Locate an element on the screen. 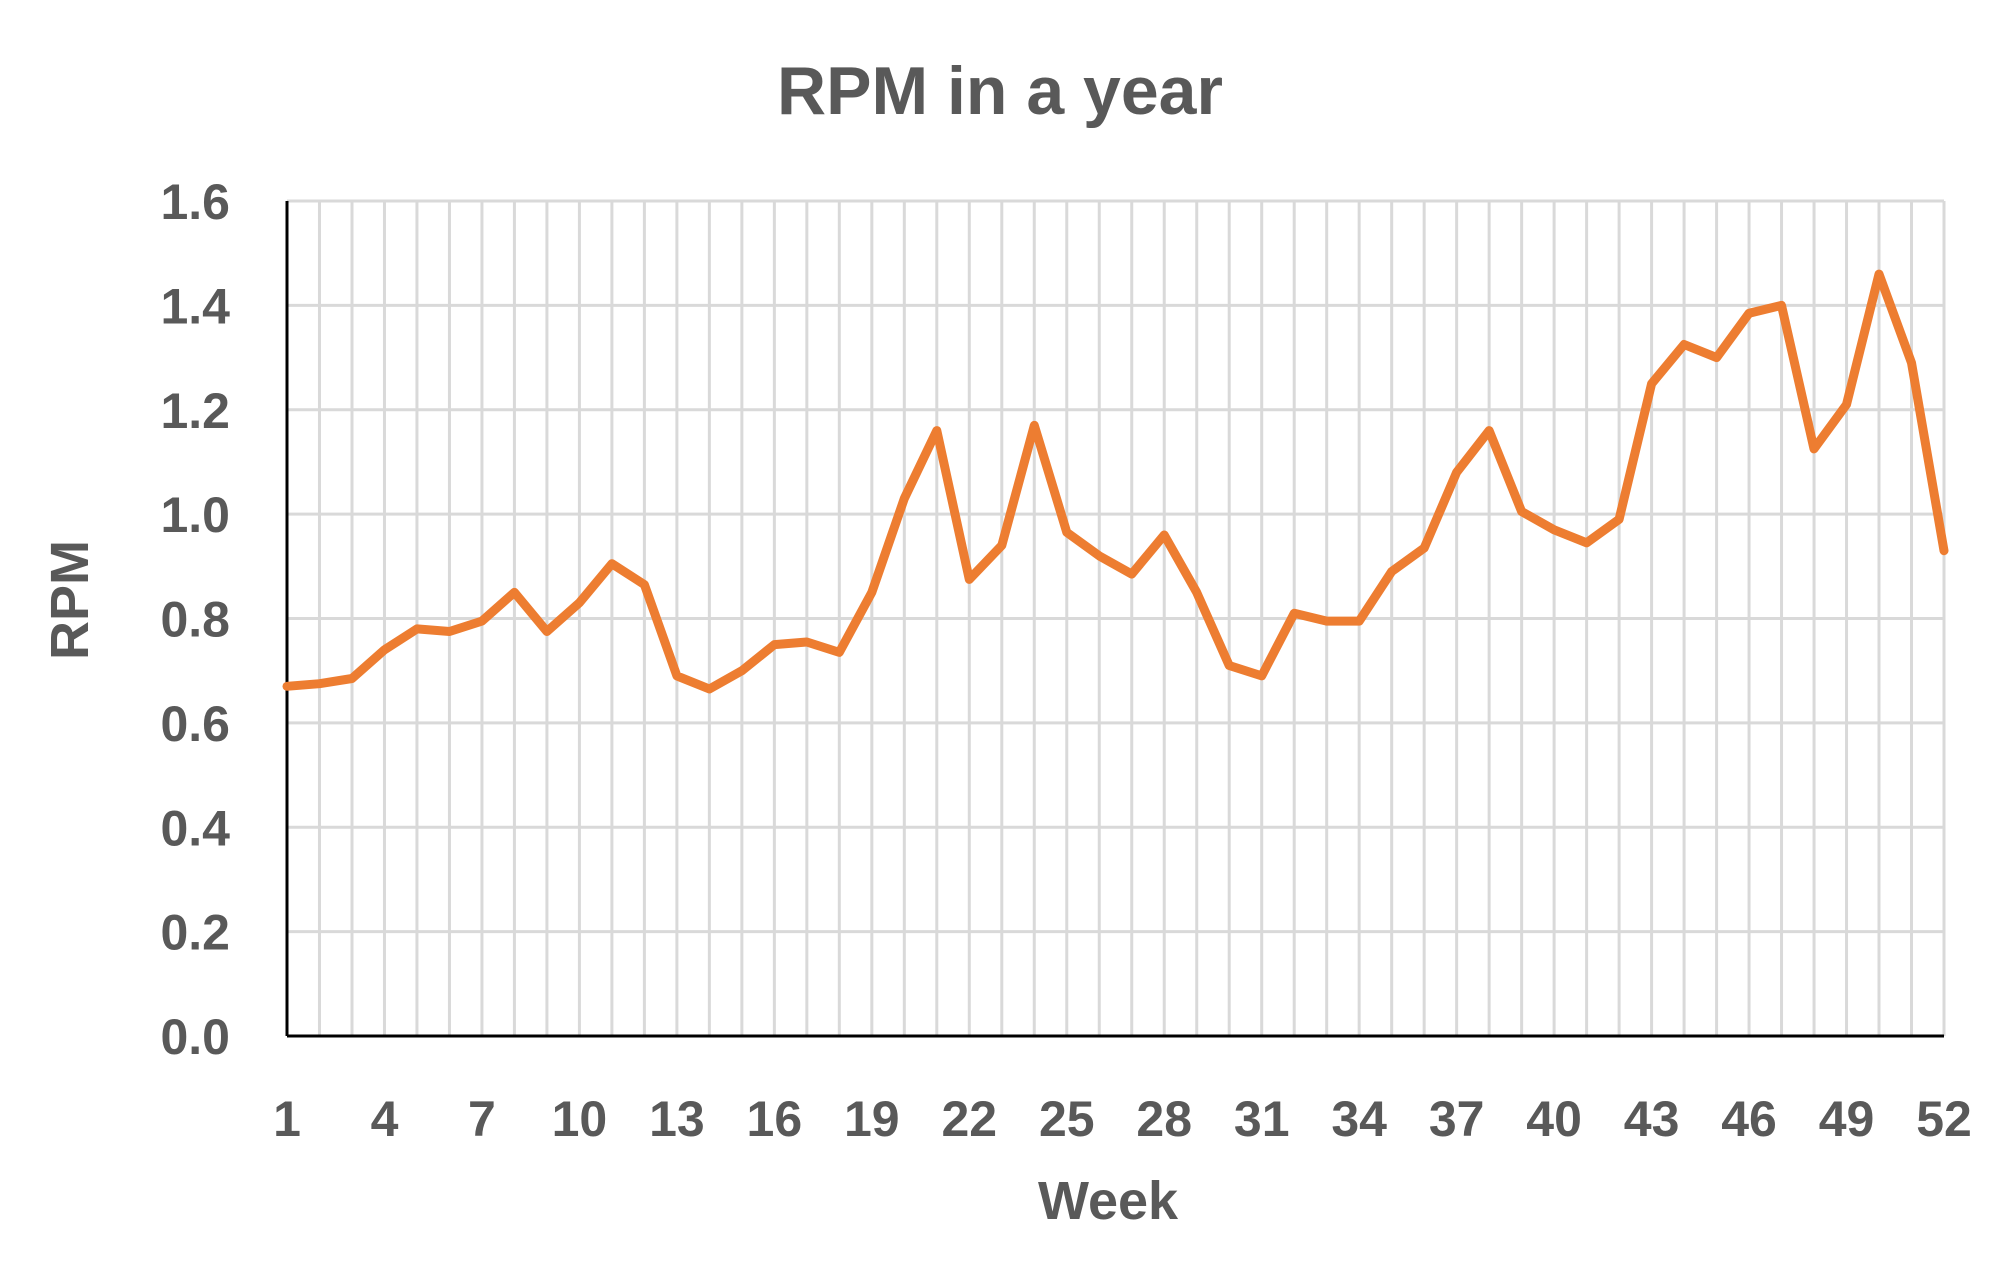 The width and height of the screenshot is (2000, 1270). x-axis-title: Week is located at coordinates (1108, 1201).